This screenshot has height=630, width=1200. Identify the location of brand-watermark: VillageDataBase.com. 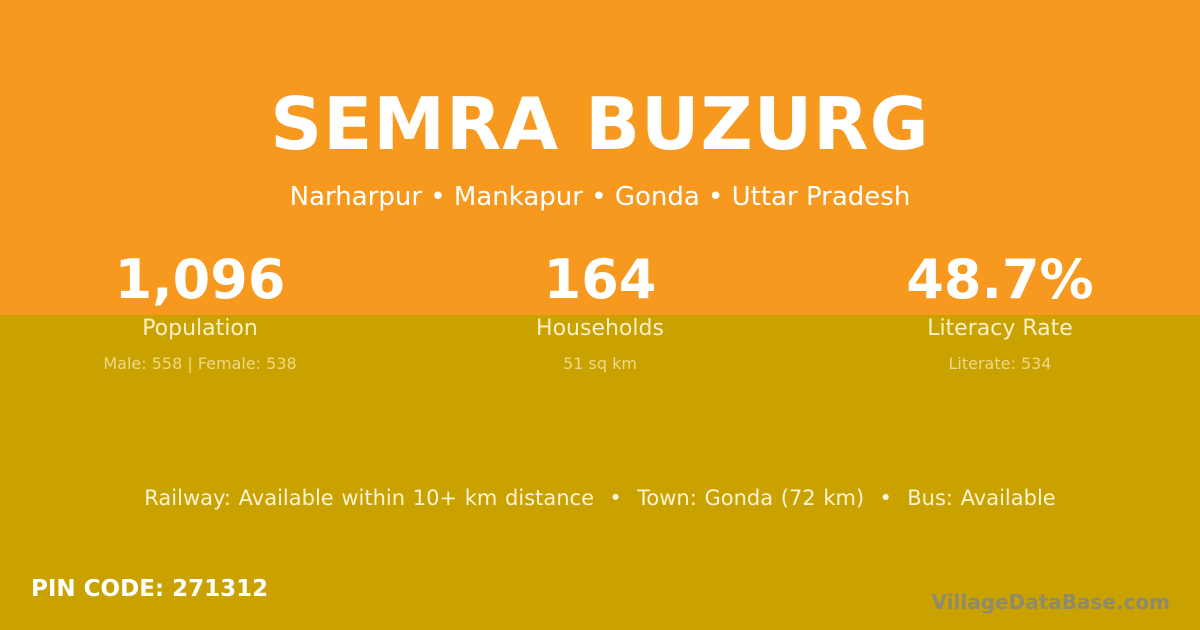
(1050, 602).